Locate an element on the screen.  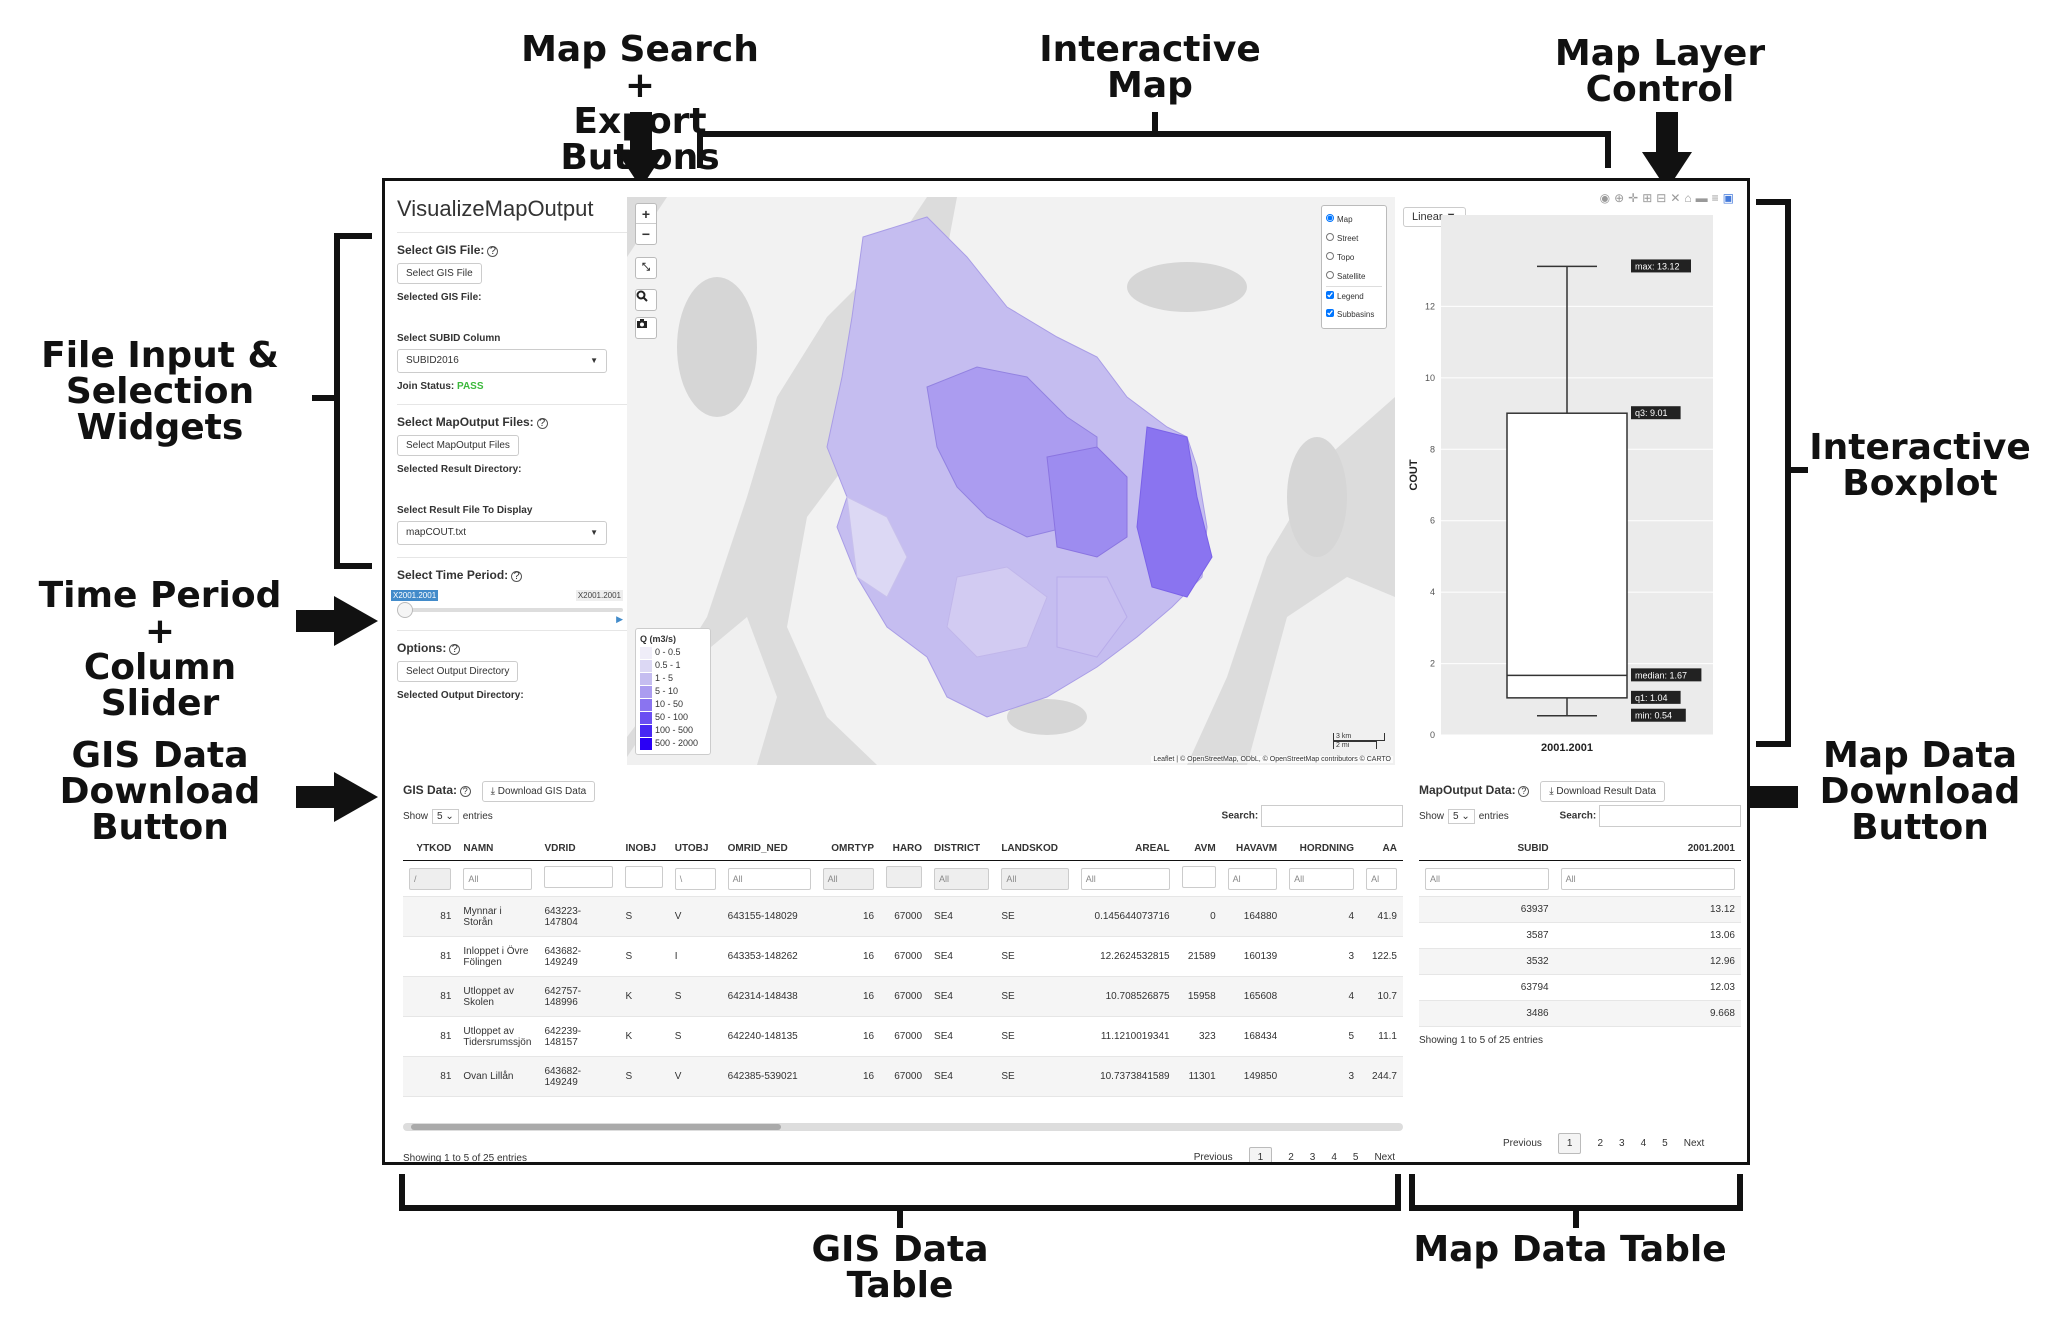
table-row: 3532 12.96 is located at coordinates (1580, 961).